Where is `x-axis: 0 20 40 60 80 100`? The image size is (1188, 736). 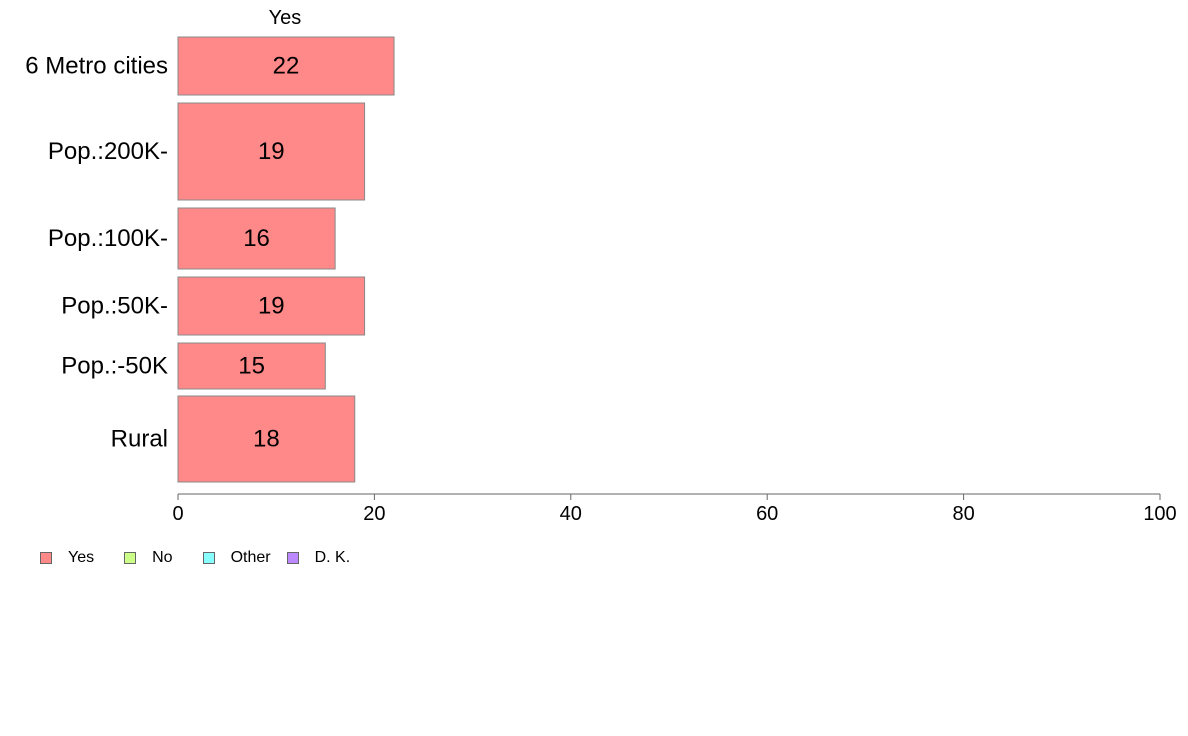
x-axis: 0 20 40 60 80 100 is located at coordinates (674, 509).